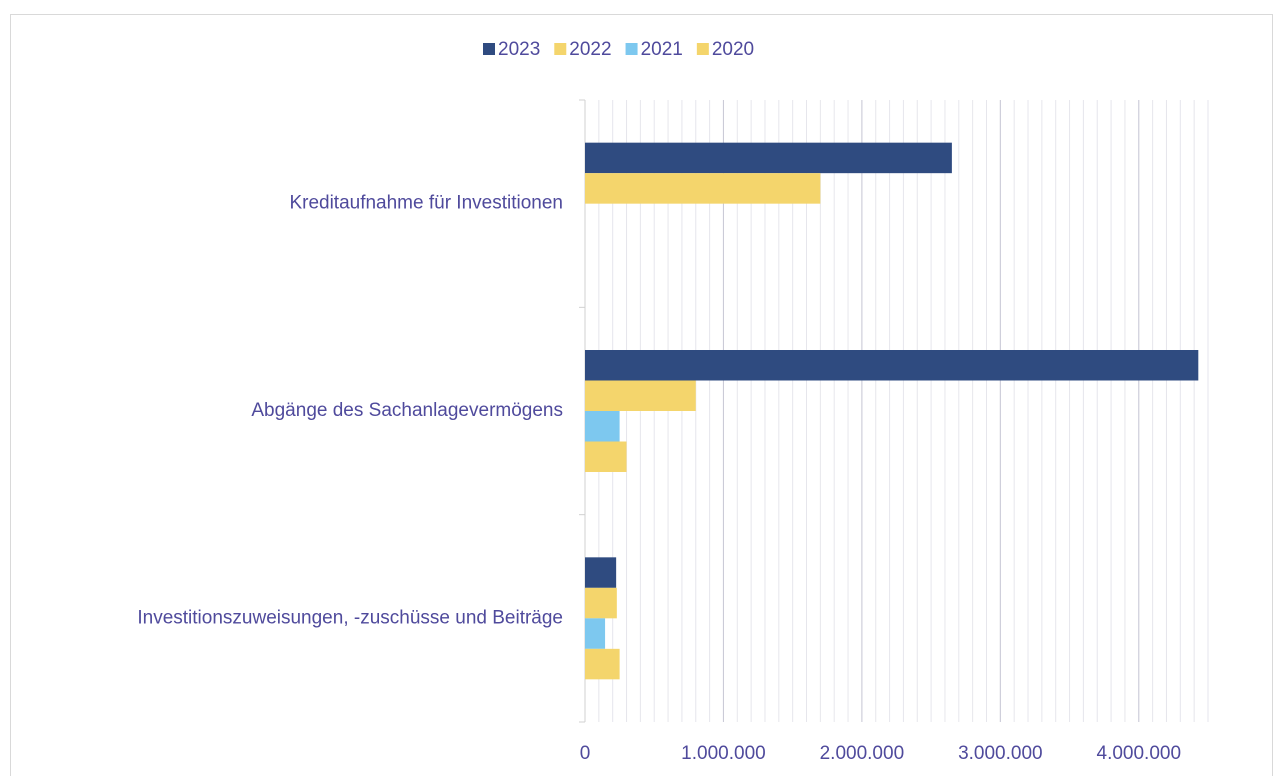 The height and width of the screenshot is (776, 1278). I want to click on y-tick-label: Kreditaufnahme für Investitionen, so click(426, 203).